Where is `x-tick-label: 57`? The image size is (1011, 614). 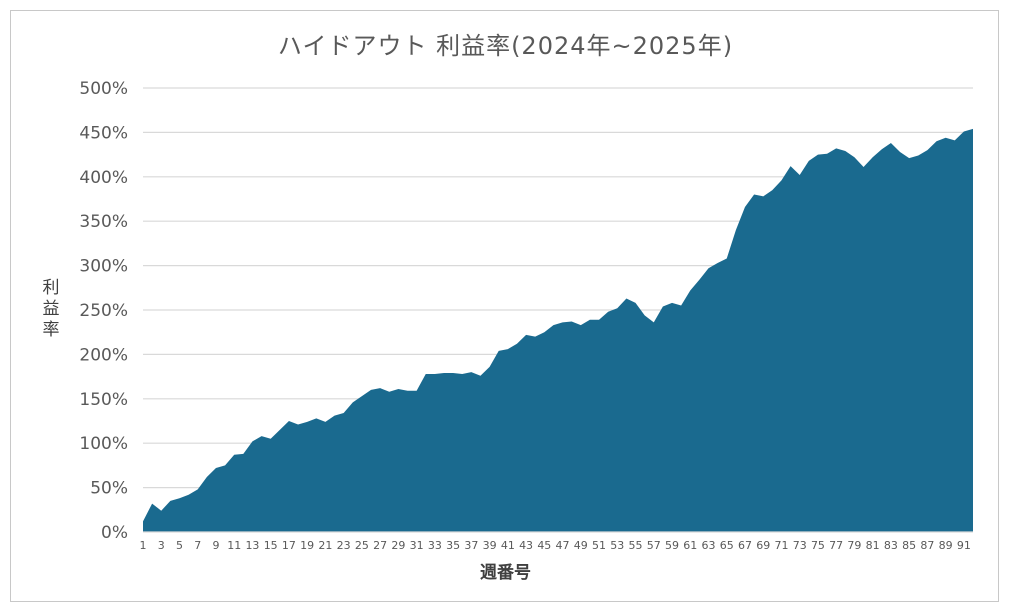 x-tick-label: 57 is located at coordinates (654, 545).